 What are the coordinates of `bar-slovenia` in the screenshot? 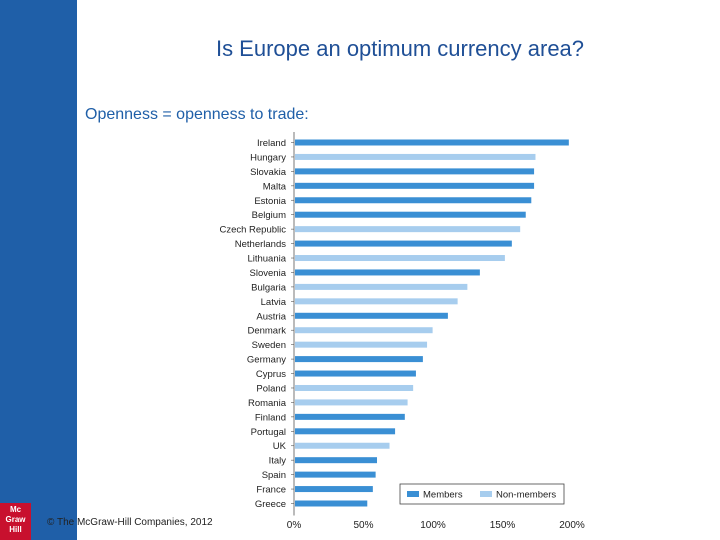 It's located at (387, 272).